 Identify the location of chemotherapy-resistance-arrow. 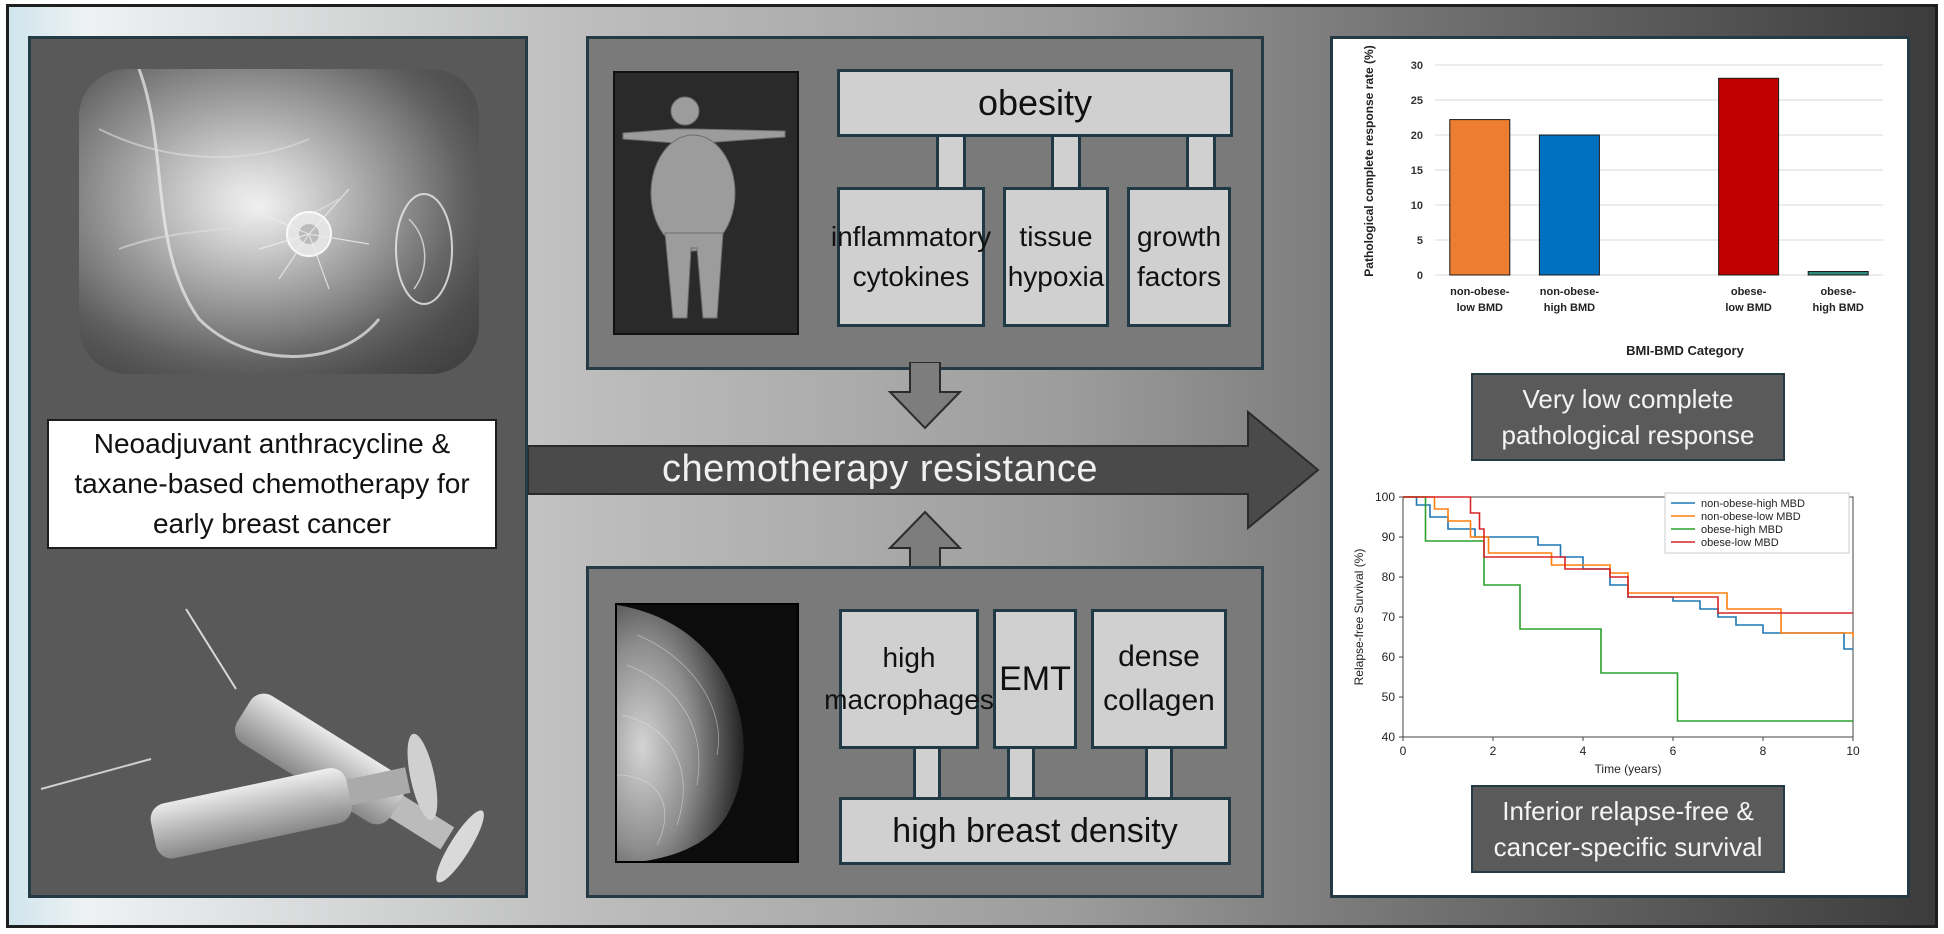
(924, 470).